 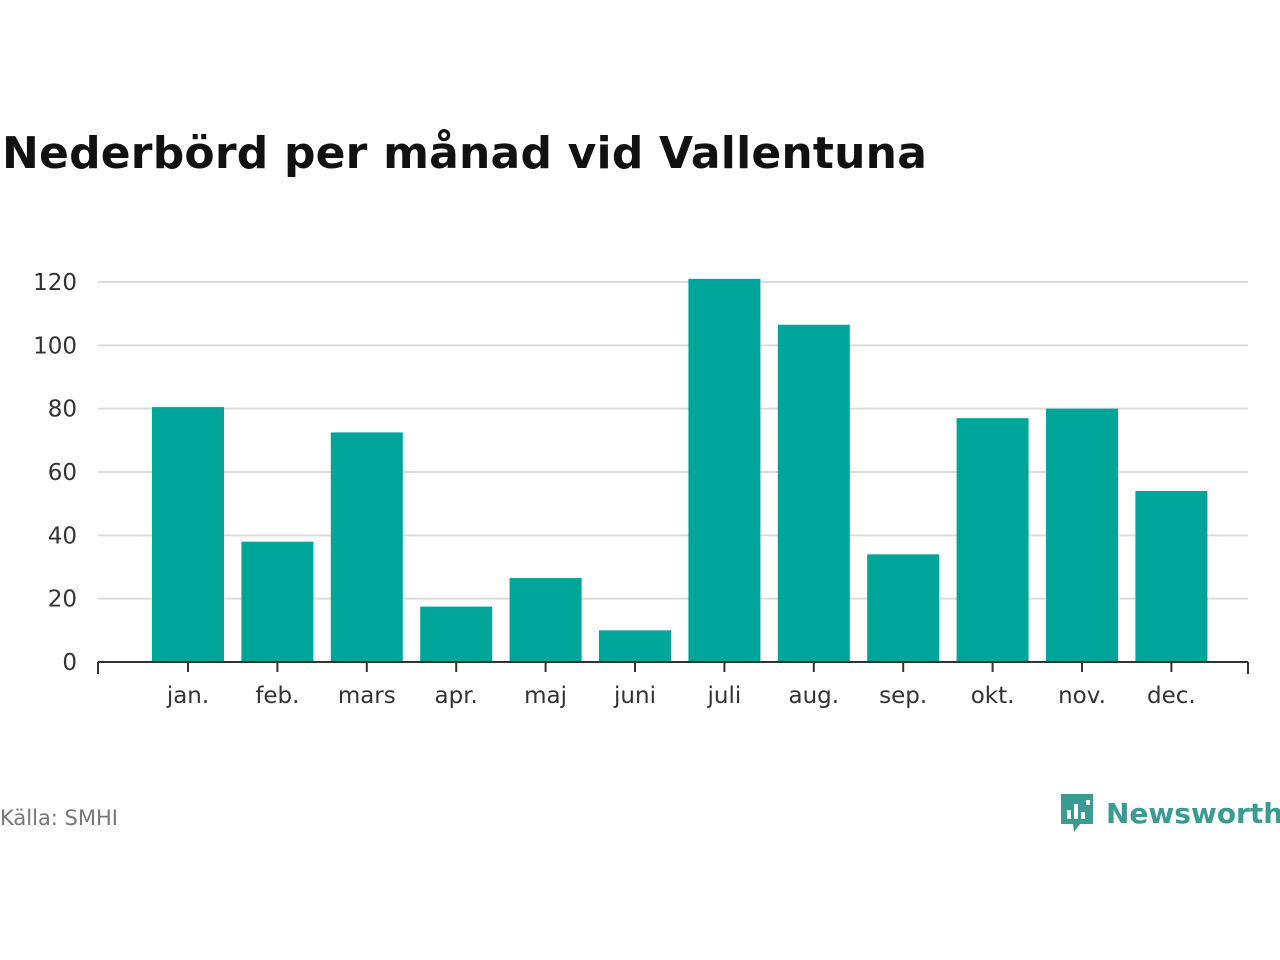 What do you see at coordinates (903, 696) in the screenshot?
I see `x-tick-label: sep.` at bounding box center [903, 696].